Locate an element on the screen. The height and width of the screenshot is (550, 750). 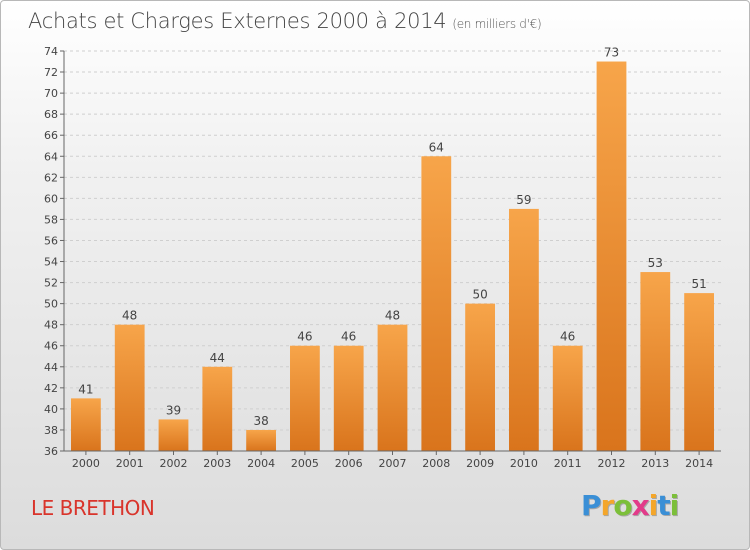
bar-value-label: 51 is located at coordinates (698, 284).